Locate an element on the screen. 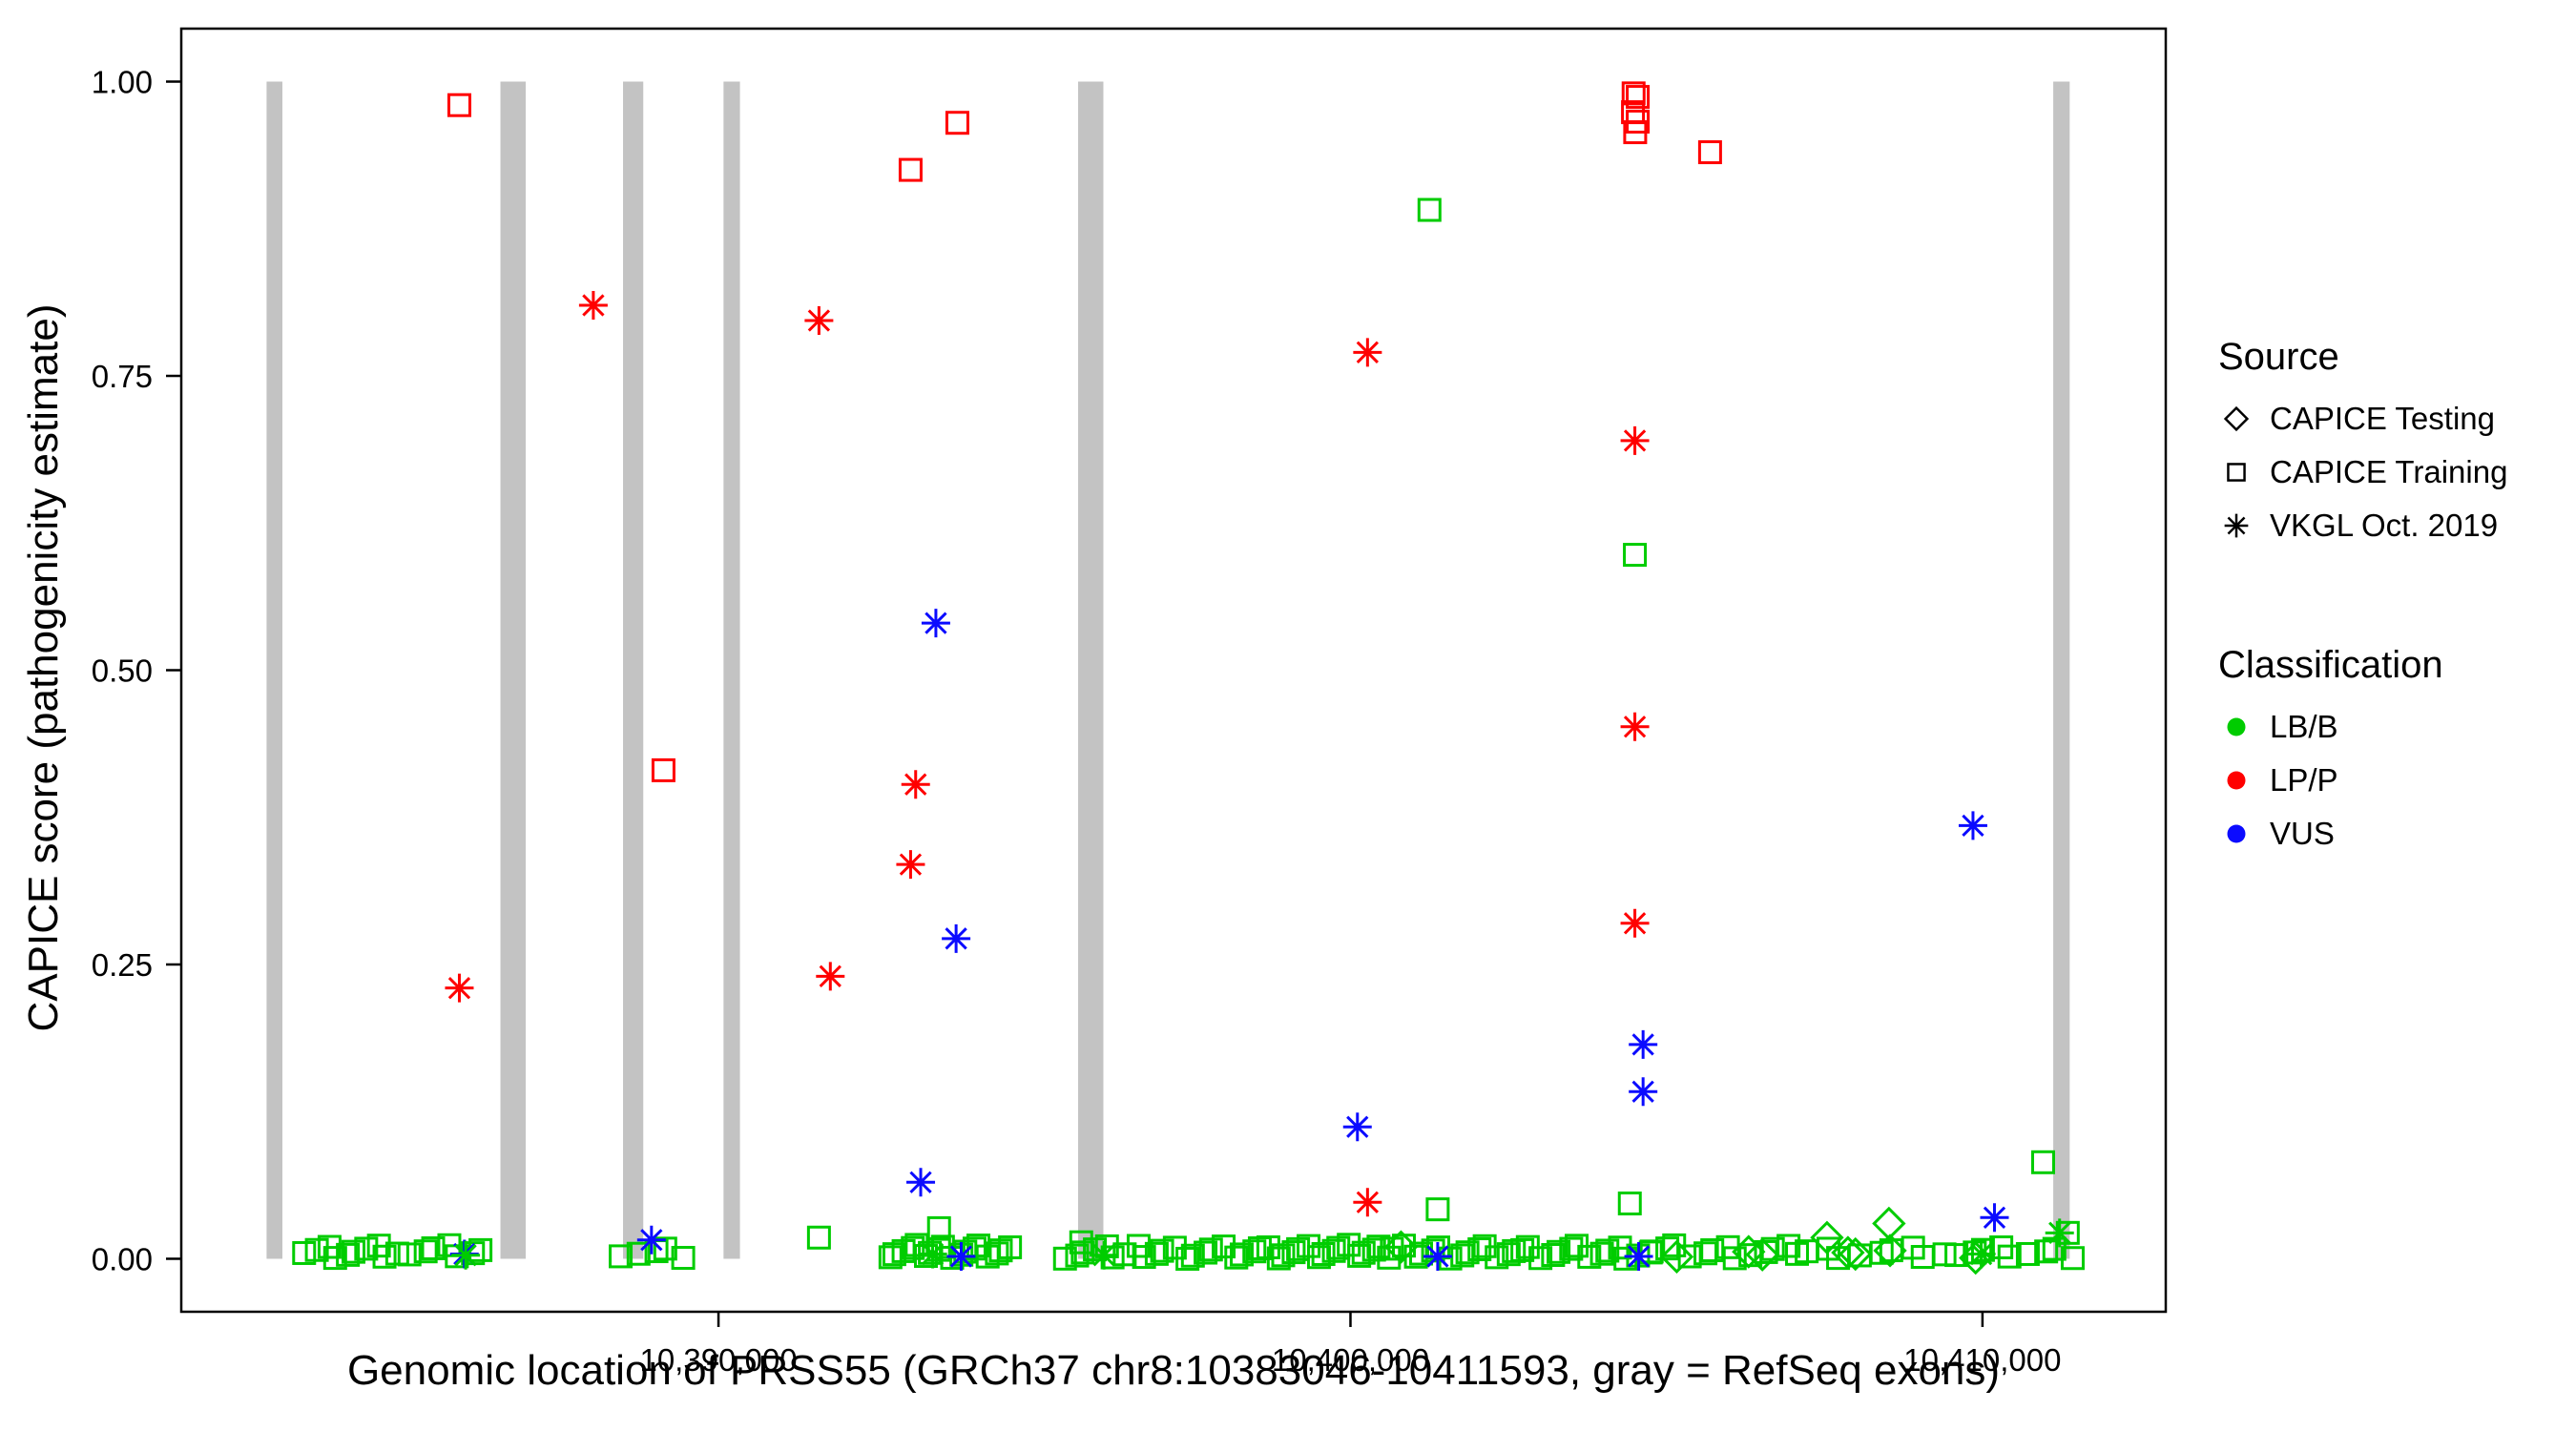  x-tick-label: 10,410,000 is located at coordinates (1982, 1360).